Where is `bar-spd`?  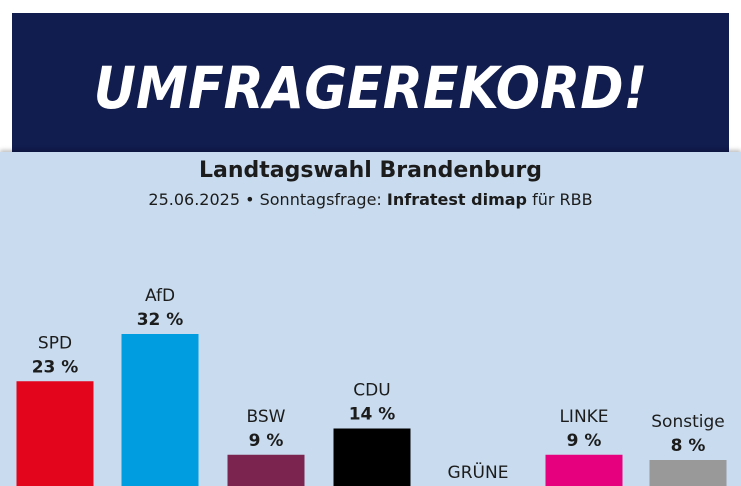 bar-spd is located at coordinates (55, 433).